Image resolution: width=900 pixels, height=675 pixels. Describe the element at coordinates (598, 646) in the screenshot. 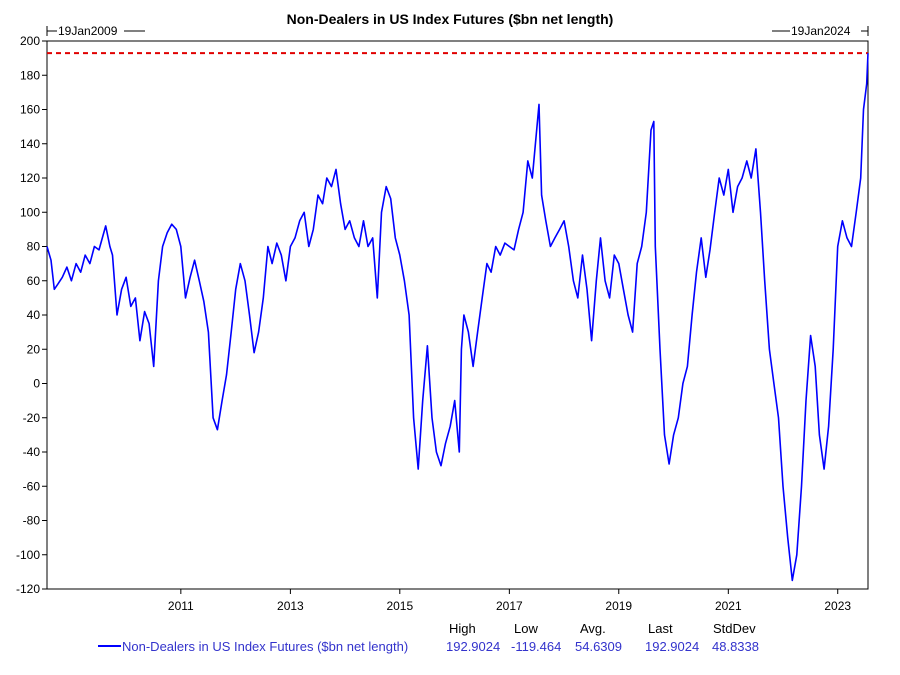

I see `stat-value-avg: 54.6309` at that location.